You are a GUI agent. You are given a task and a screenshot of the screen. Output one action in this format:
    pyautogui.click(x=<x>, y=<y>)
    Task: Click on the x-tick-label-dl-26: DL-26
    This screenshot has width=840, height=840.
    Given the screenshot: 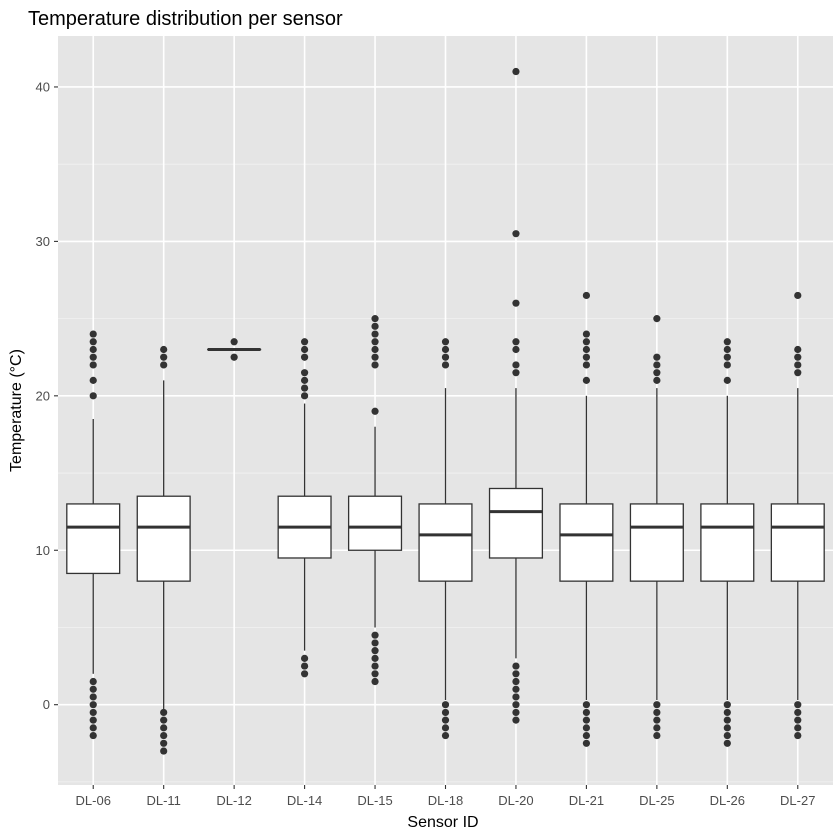 What is the action you would take?
    pyautogui.click(x=727, y=800)
    